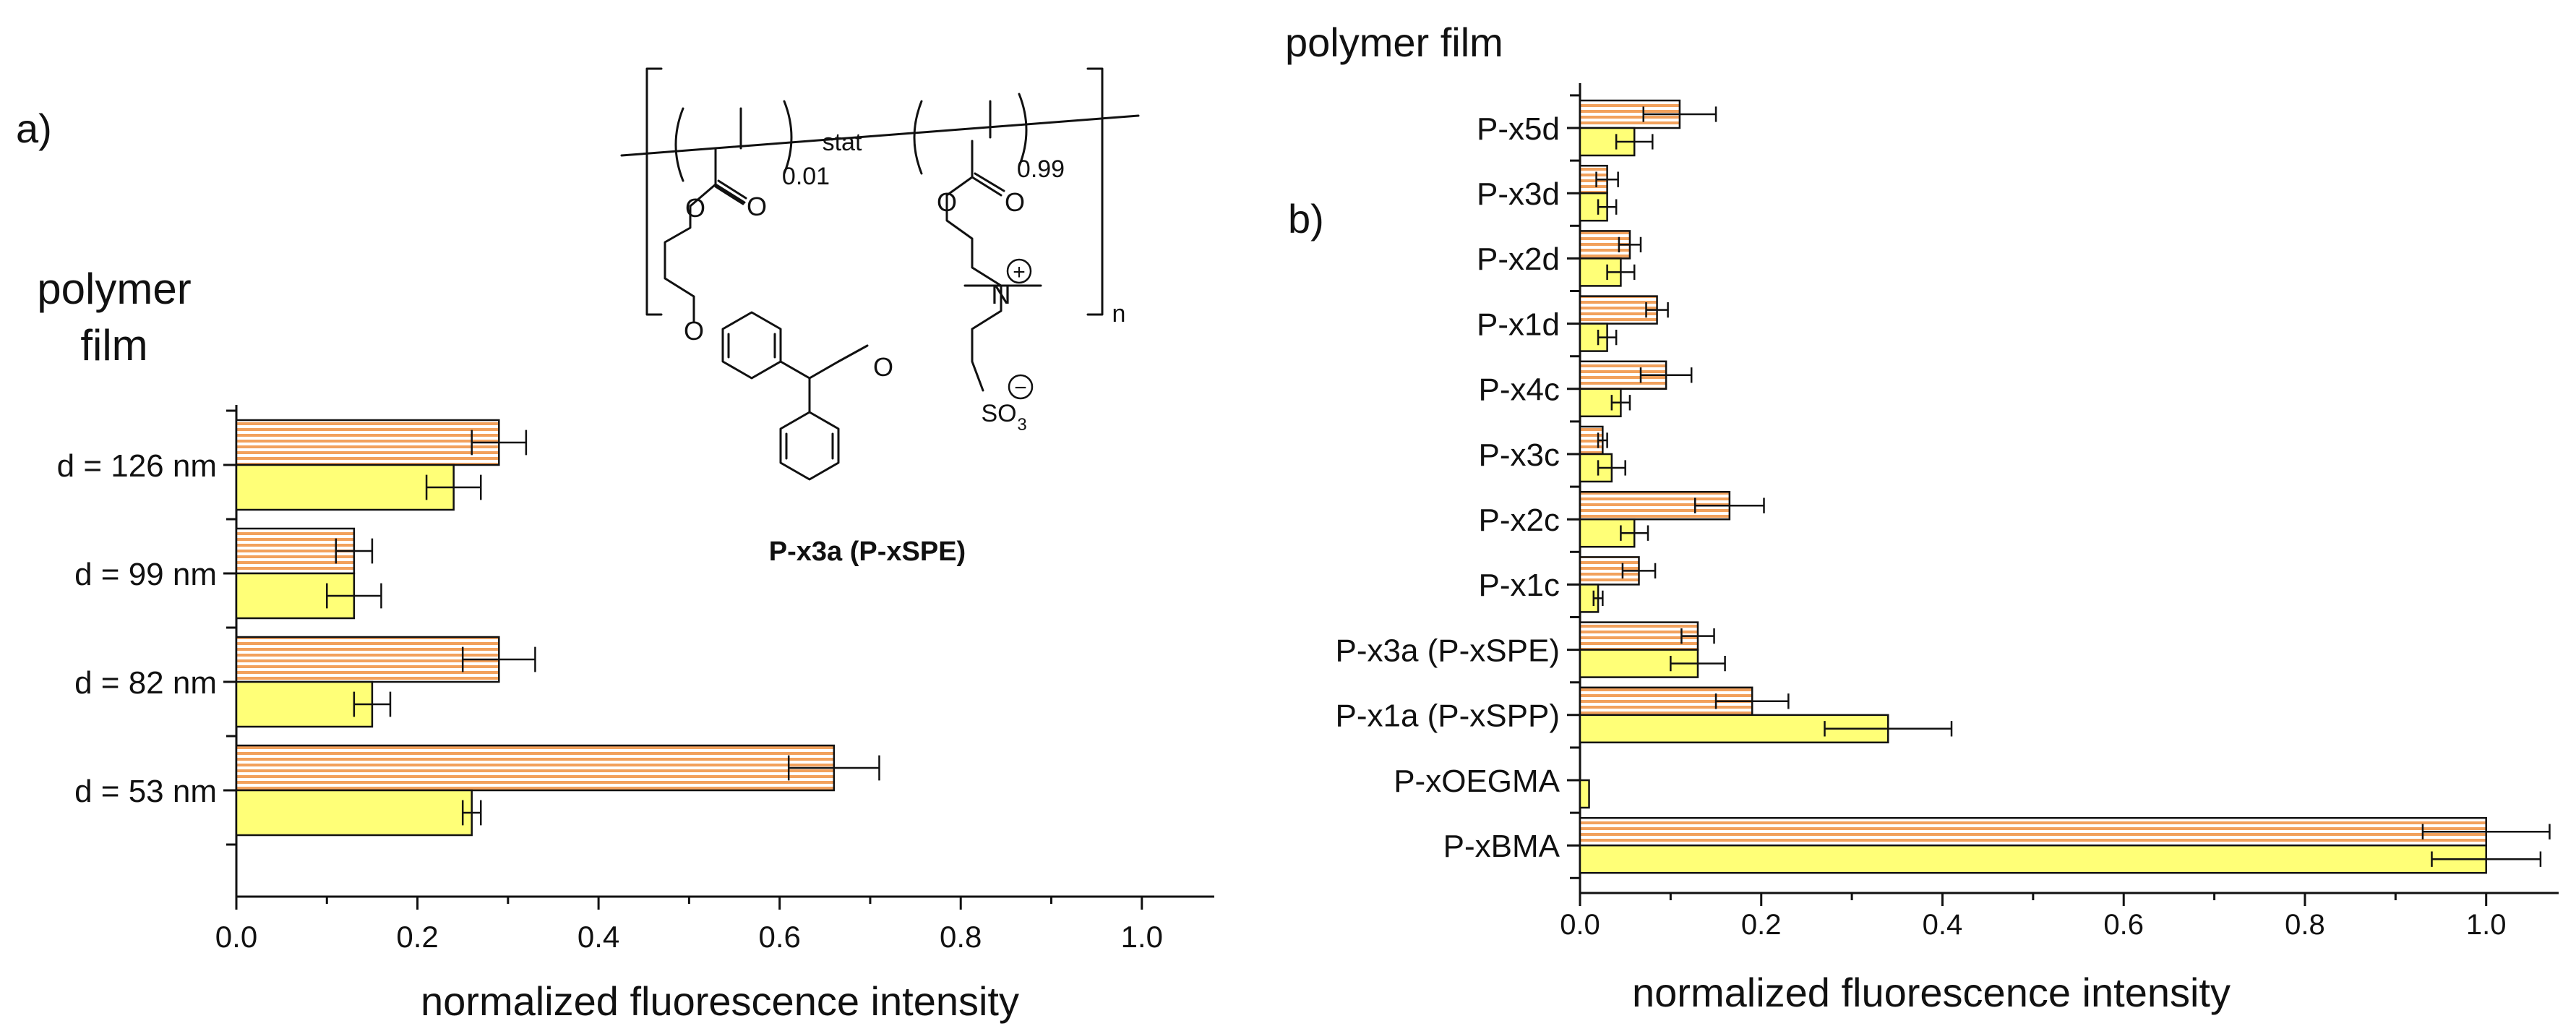  I want to click on text-o-ether: O, so click(694, 331).